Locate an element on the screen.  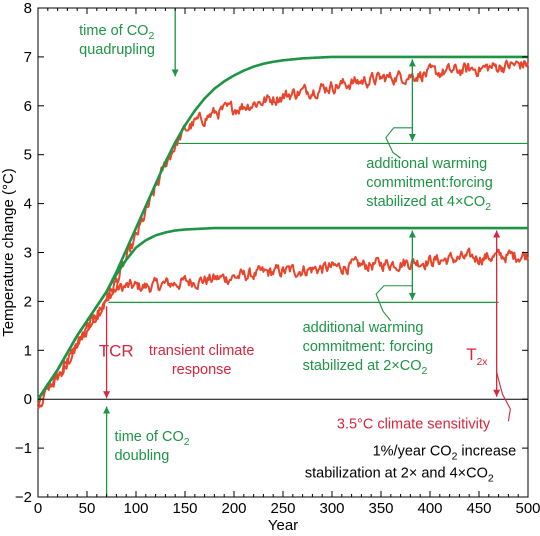
climate-sensitivity-label: 3.5°C climate sensitivity is located at coordinates (414, 425).